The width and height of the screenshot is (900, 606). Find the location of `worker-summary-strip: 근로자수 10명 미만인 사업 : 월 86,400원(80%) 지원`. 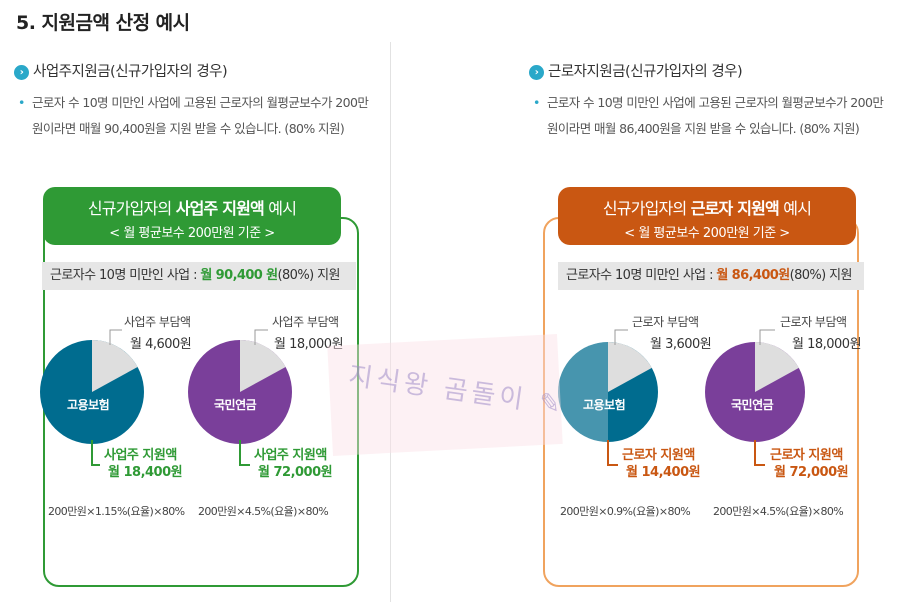

worker-summary-strip: 근로자수 10명 미만인 사업 : 월 86,400원(80%) 지원 is located at coordinates (711, 276).